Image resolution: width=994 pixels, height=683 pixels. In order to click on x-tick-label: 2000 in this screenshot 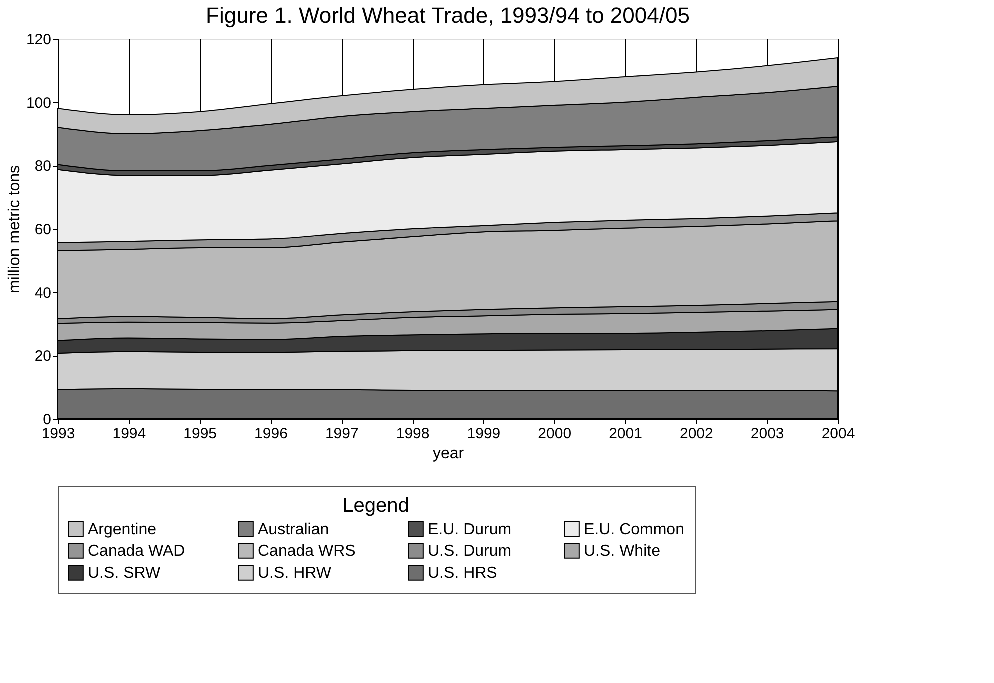, I will do `click(555, 434)`.